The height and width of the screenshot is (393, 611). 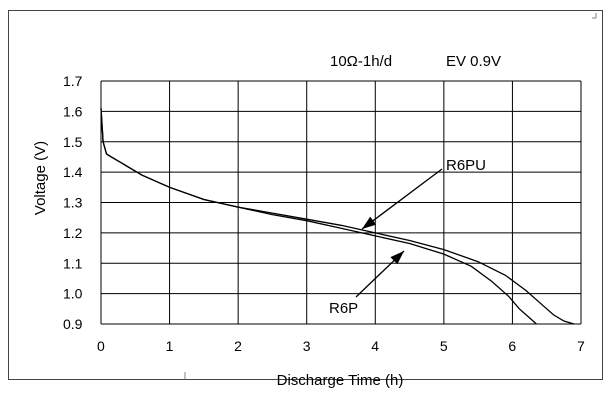 I want to click on y-tick-label: 0.9, so click(x=73, y=324).